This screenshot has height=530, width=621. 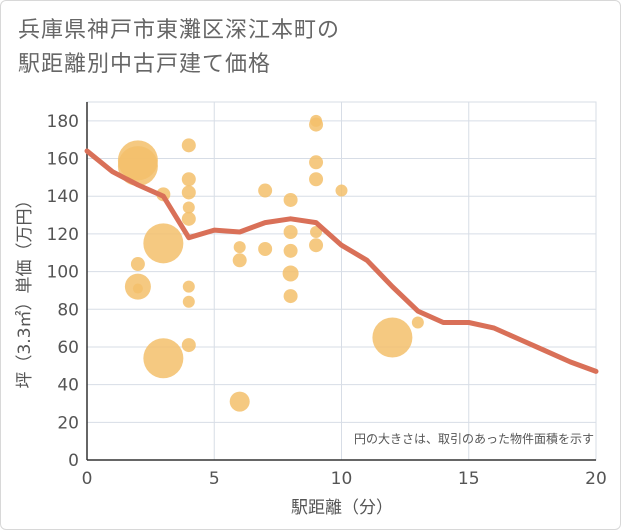 I want to click on bubble-size-note: 円の大きさは、取引のあった物件面積を示す, so click(x=474, y=438).